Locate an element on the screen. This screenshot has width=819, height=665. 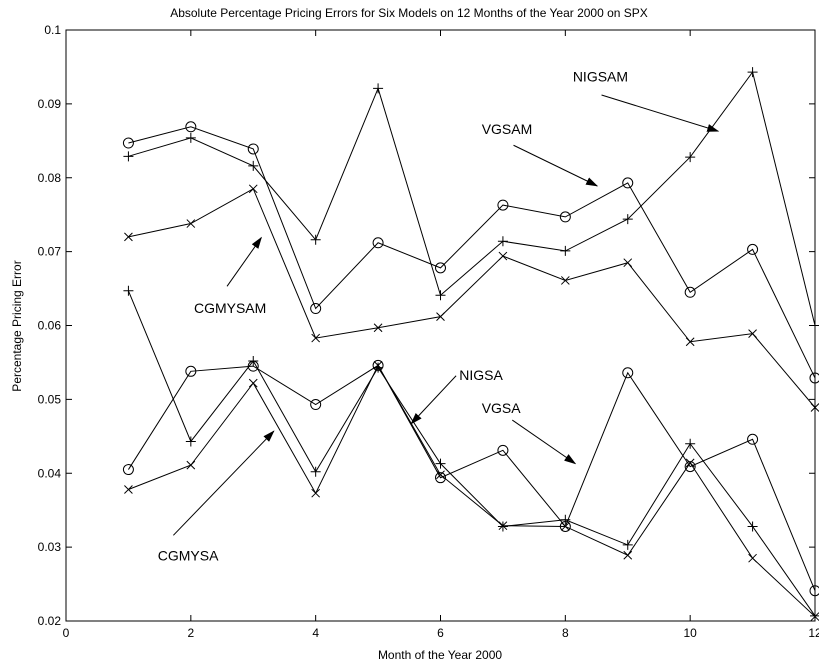
y-tick-label: 0.05 is located at coordinates (50, 399).